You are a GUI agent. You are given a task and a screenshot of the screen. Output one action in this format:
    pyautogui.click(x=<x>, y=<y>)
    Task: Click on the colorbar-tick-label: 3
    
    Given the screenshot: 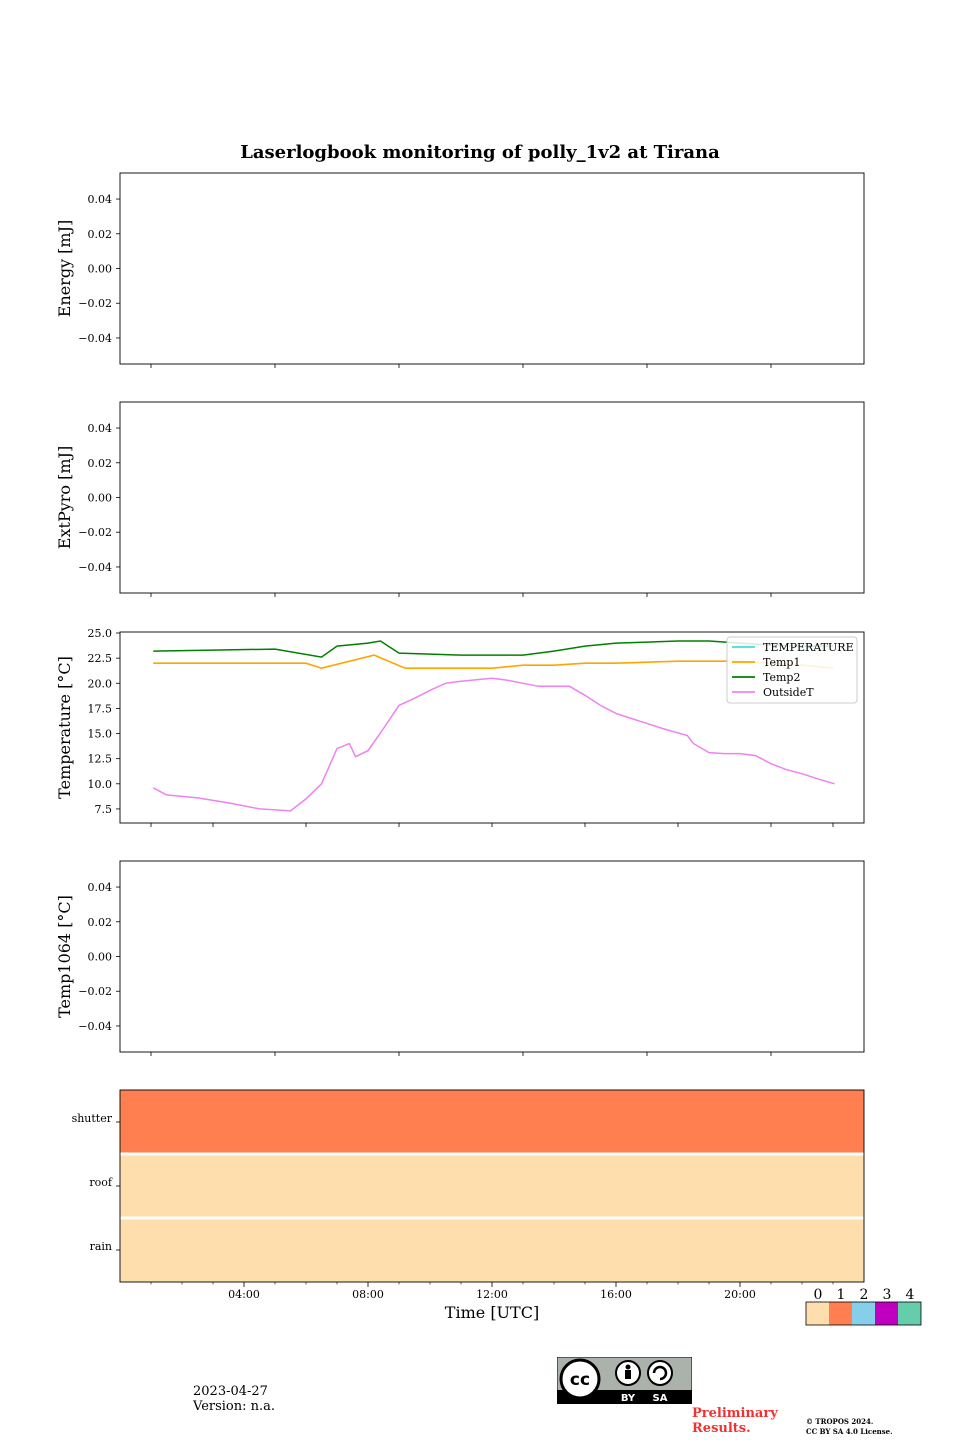 What is the action you would take?
    pyautogui.click(x=887, y=1295)
    